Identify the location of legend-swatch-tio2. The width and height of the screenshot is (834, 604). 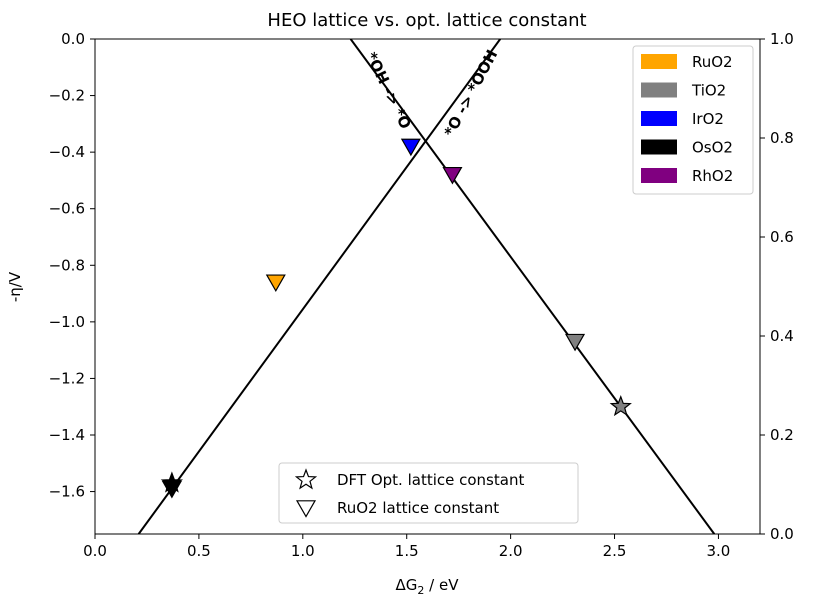
(659, 90).